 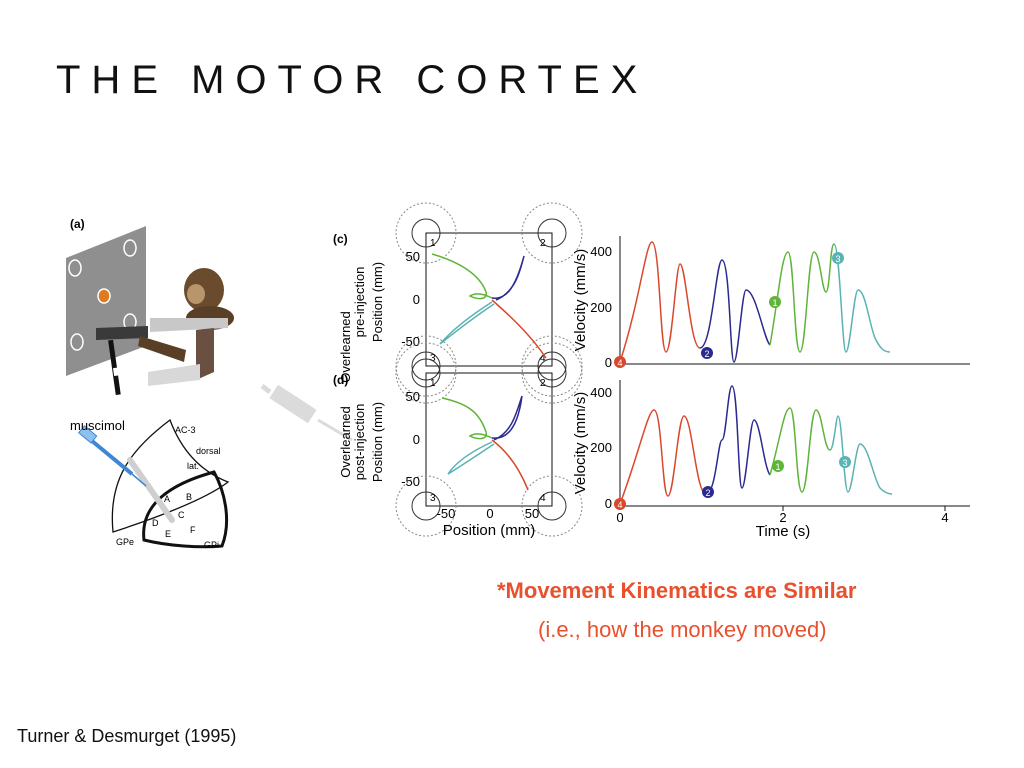 What do you see at coordinates (944, 517) in the screenshot?
I see `xtick: 4` at bounding box center [944, 517].